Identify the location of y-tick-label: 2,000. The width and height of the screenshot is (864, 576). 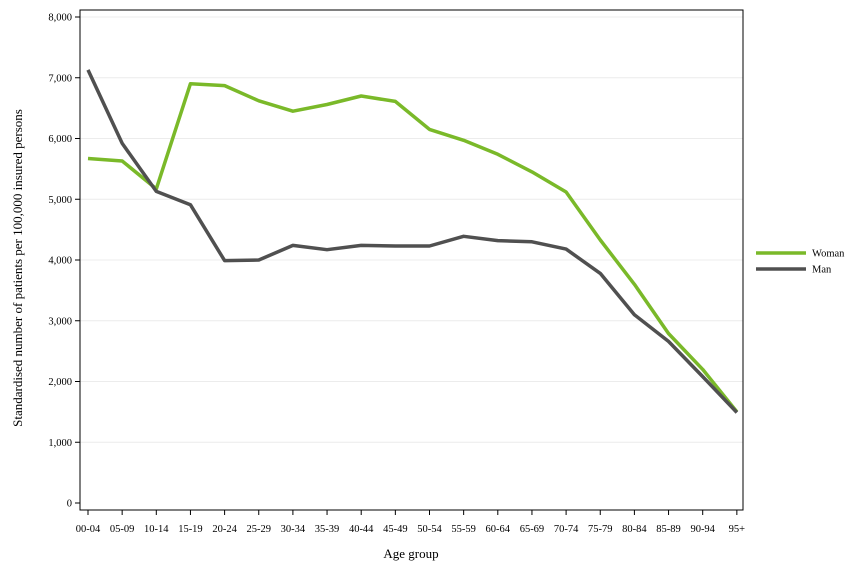
(60, 382).